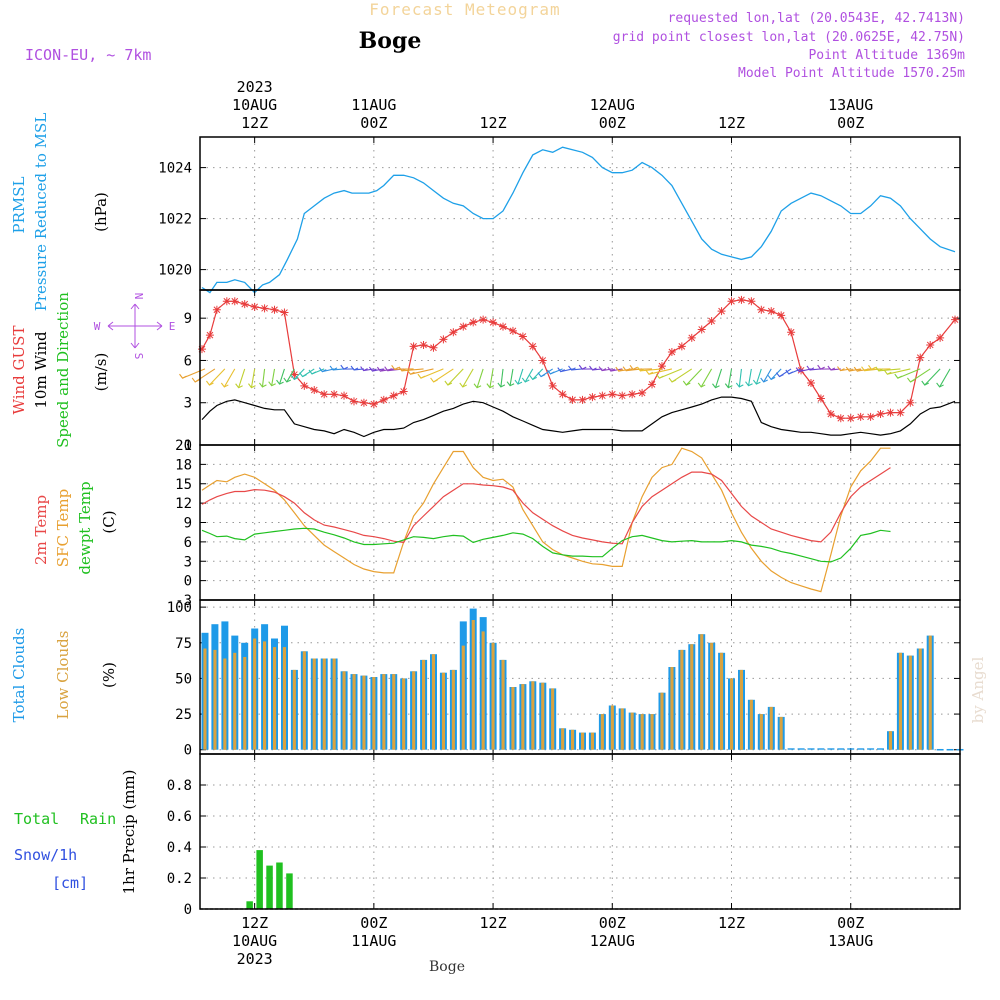 Image resolution: width=1000 pixels, height=1000 pixels. Describe the element at coordinates (183, 644) in the screenshot. I see `ytick-label: 75` at that location.